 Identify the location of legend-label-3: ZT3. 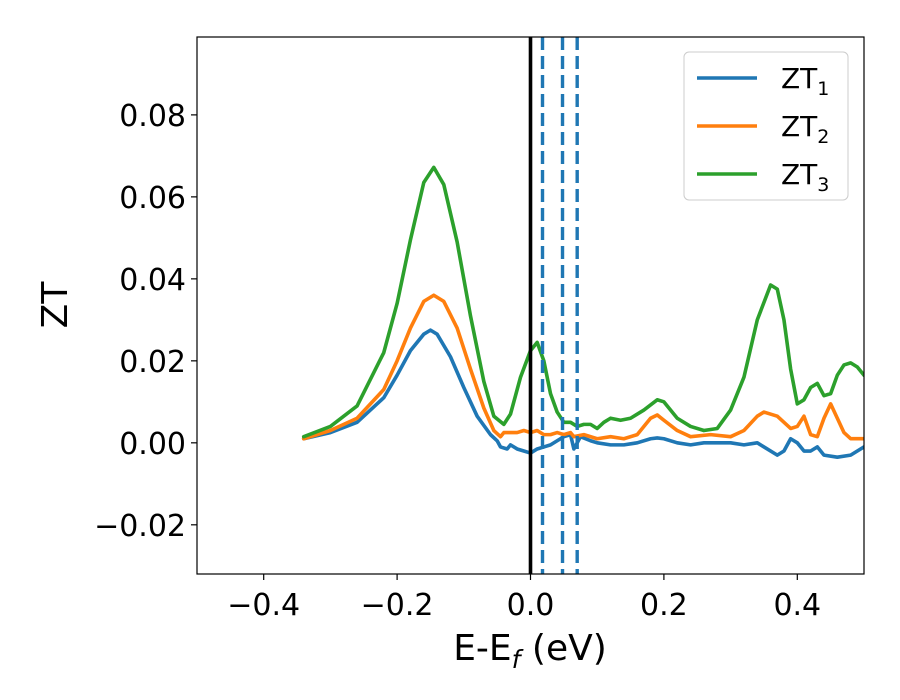
(805, 177).